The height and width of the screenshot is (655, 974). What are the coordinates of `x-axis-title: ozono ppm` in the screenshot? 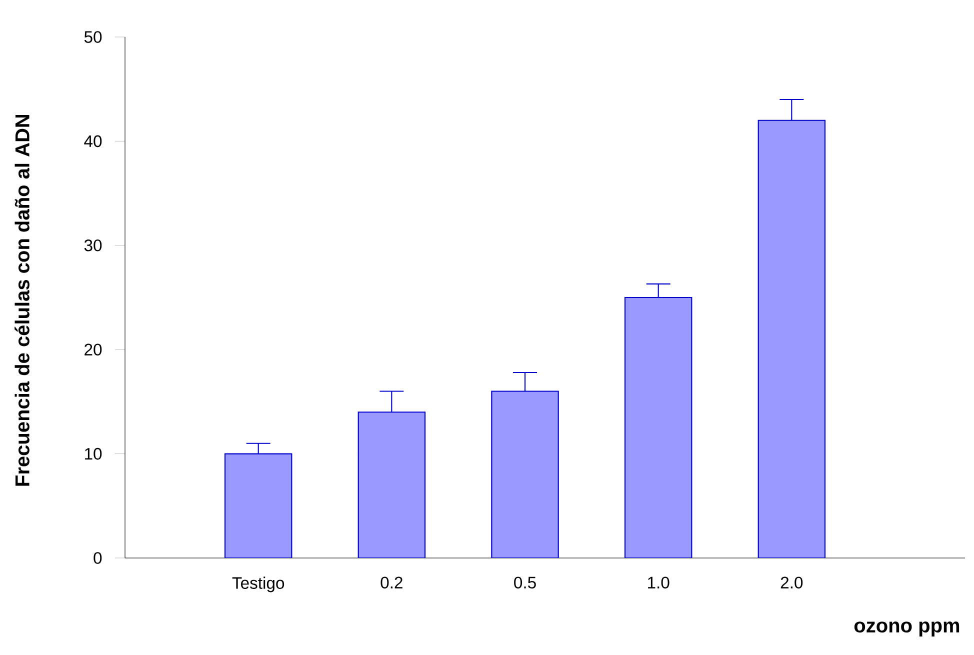 It's located at (907, 629).